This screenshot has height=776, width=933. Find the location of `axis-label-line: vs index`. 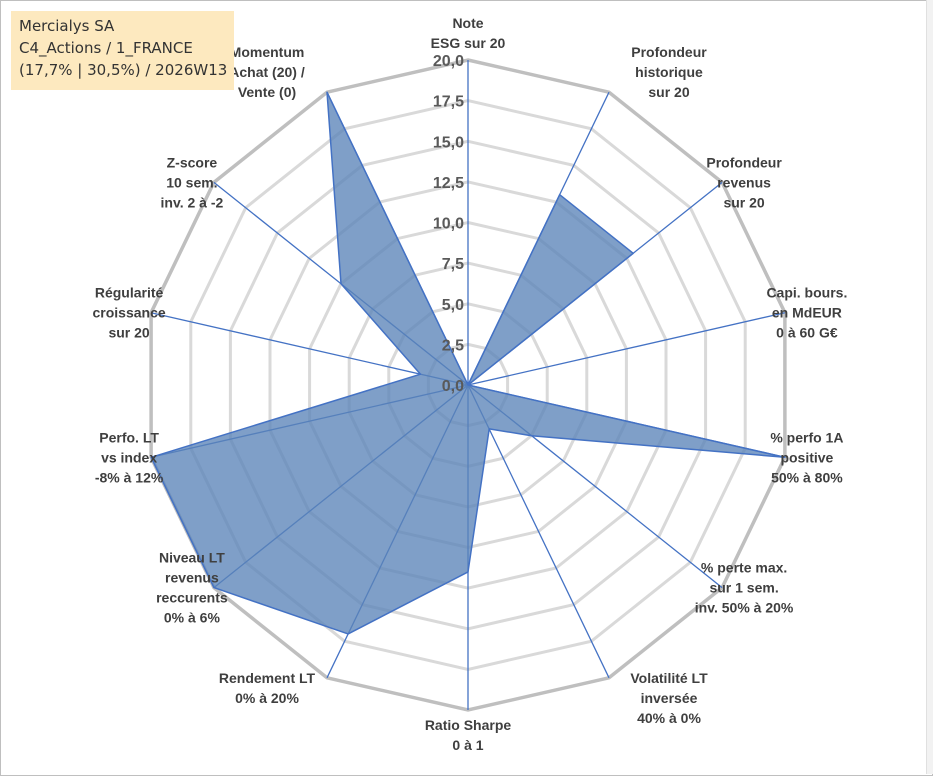

axis-label-line: vs index is located at coordinates (129, 457).